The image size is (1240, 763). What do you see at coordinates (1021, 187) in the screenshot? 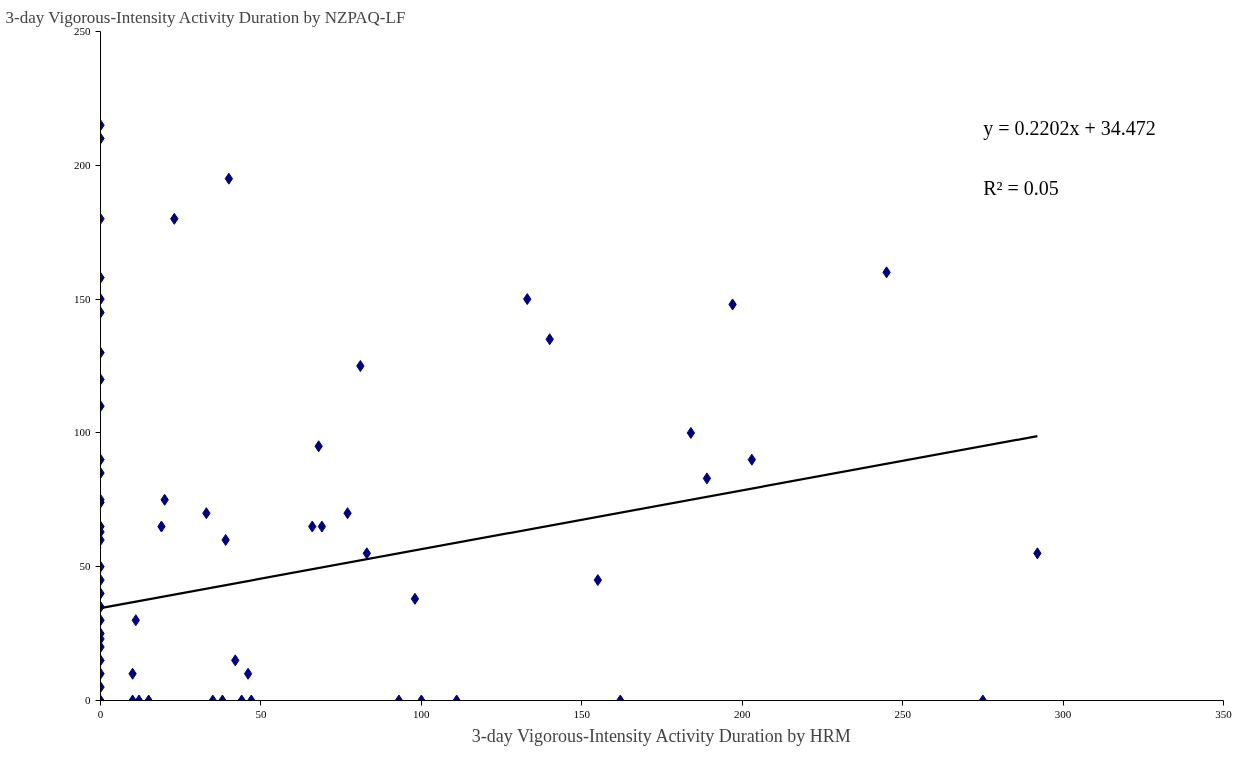
I see `annotation: R² = 0.05` at bounding box center [1021, 187].